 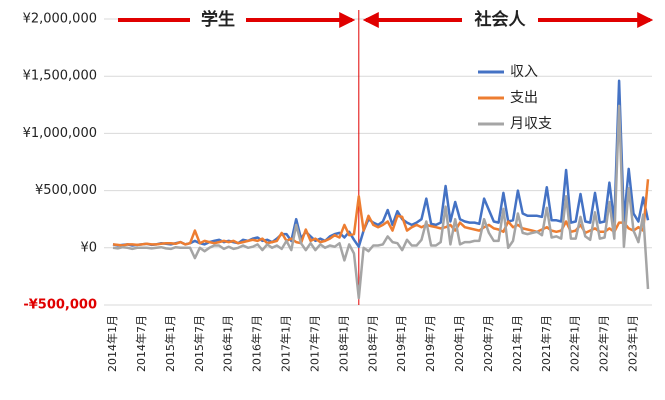 I want to click on x-tick-label: 2020年7月, so click(x=488, y=343).